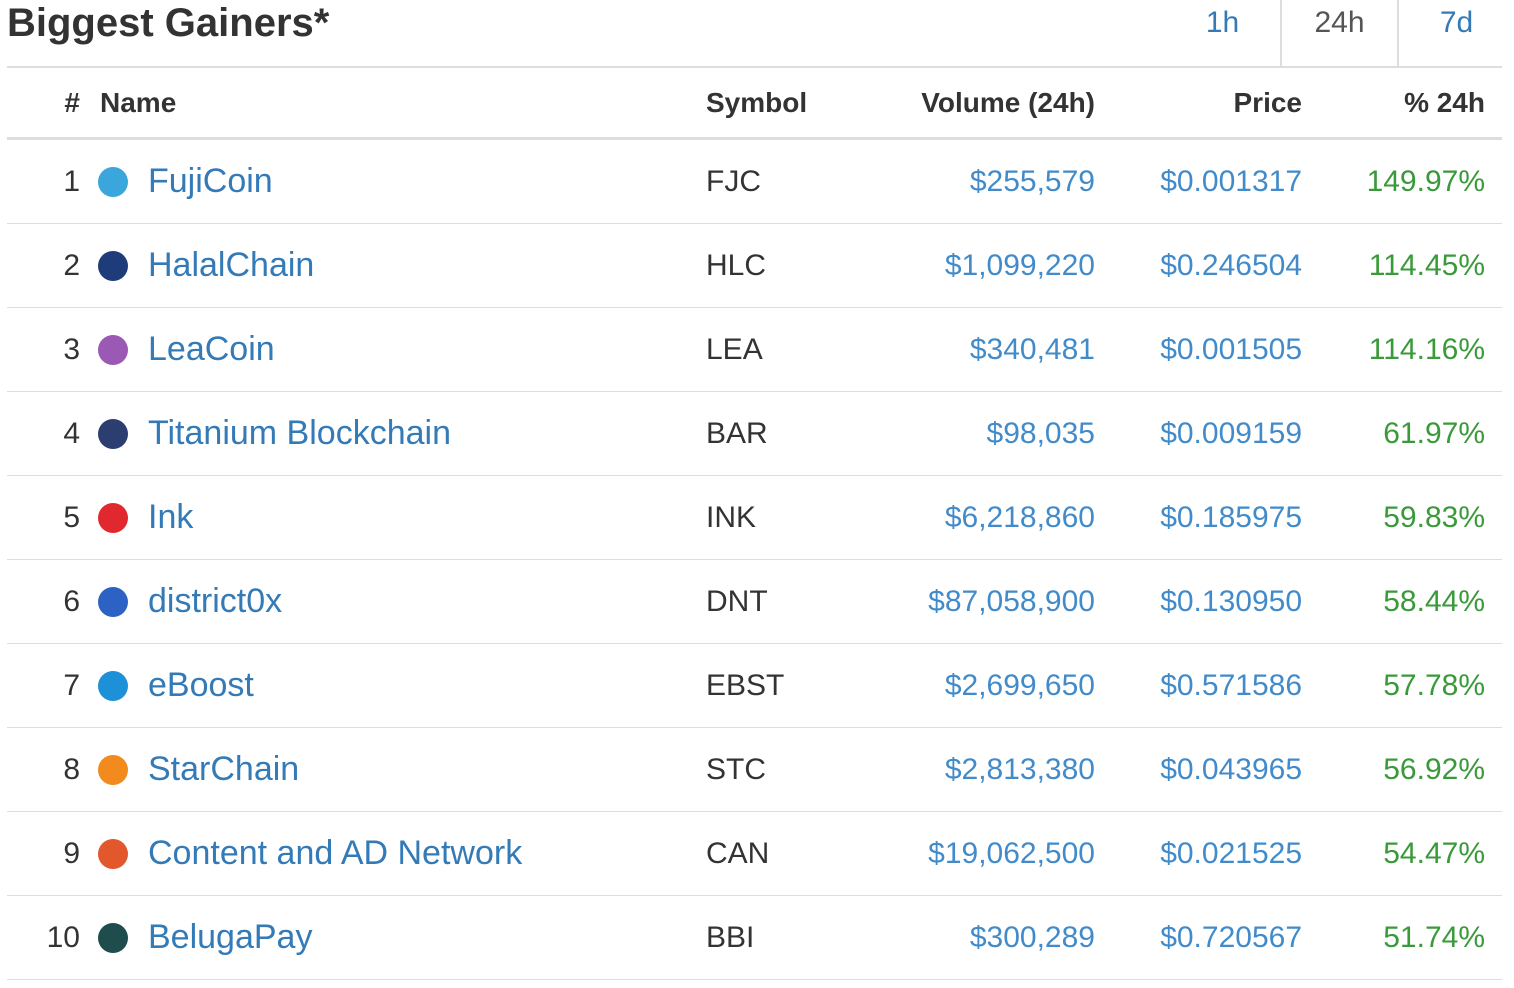 This screenshot has width=1514, height=988. Describe the element at coordinates (211, 349) in the screenshot. I see `coin-name: LeaCoin` at that location.